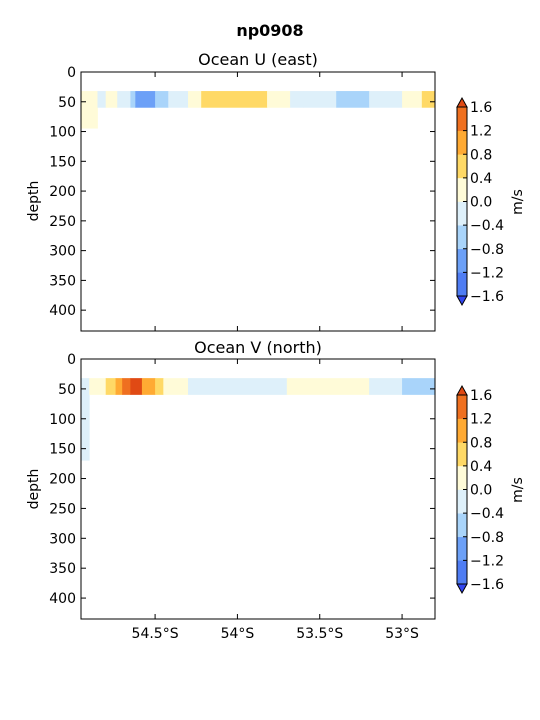 This screenshot has height=720, width=540. I want to click on colorbar-label-ocean-v: m/s, so click(518, 490).